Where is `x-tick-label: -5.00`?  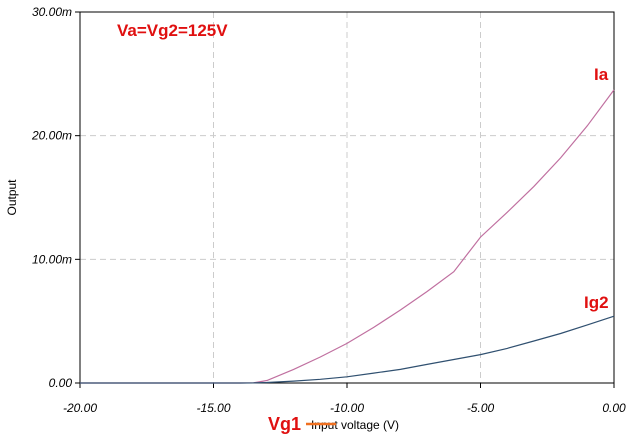
x-tick-label: -5.00 is located at coordinates (481, 408).